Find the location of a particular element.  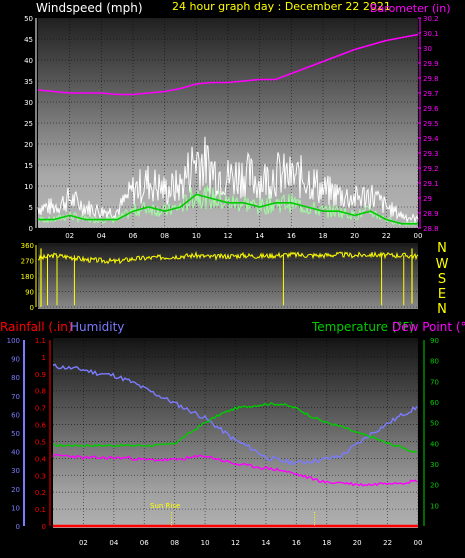

humidity-tick-label-9: 90 is located at coordinates (15, 360).